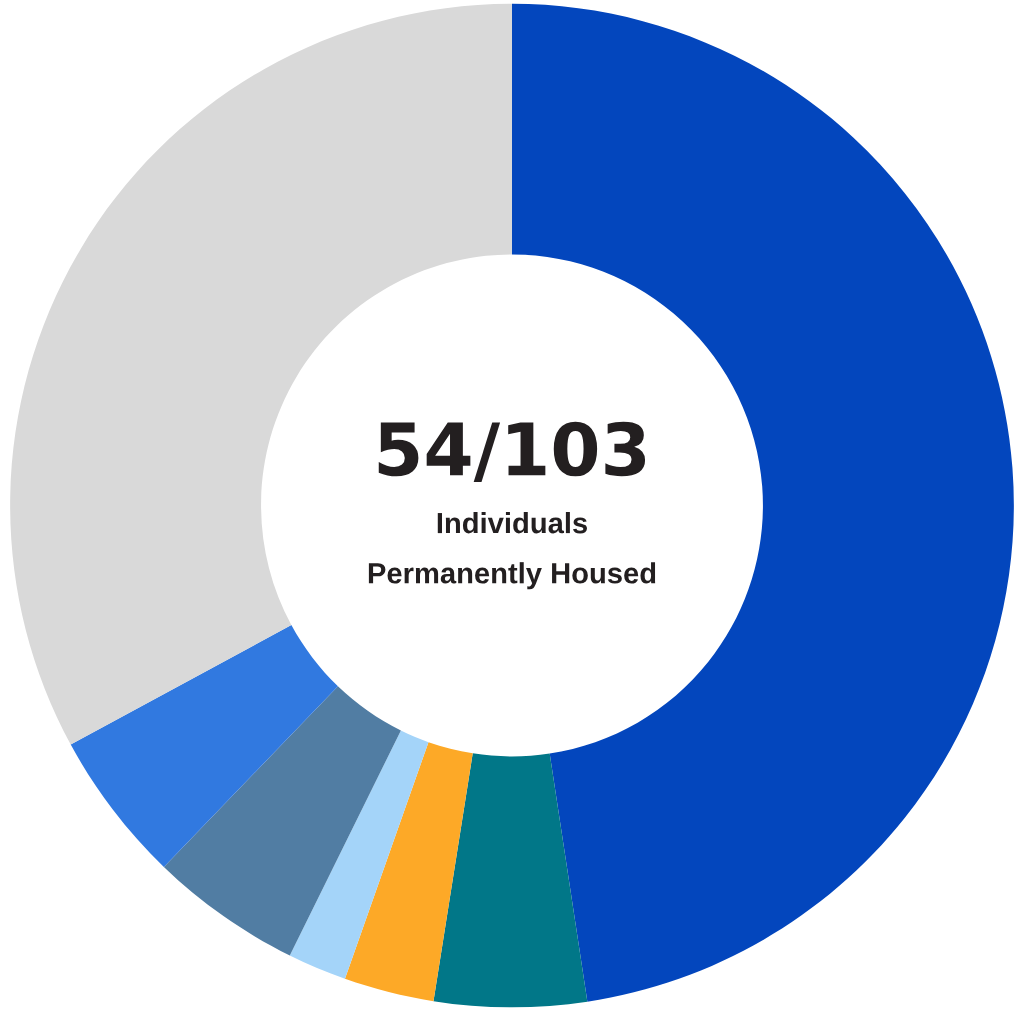 The height and width of the screenshot is (1011, 1024). I want to click on text: Permanently Housed, so click(512, 576).